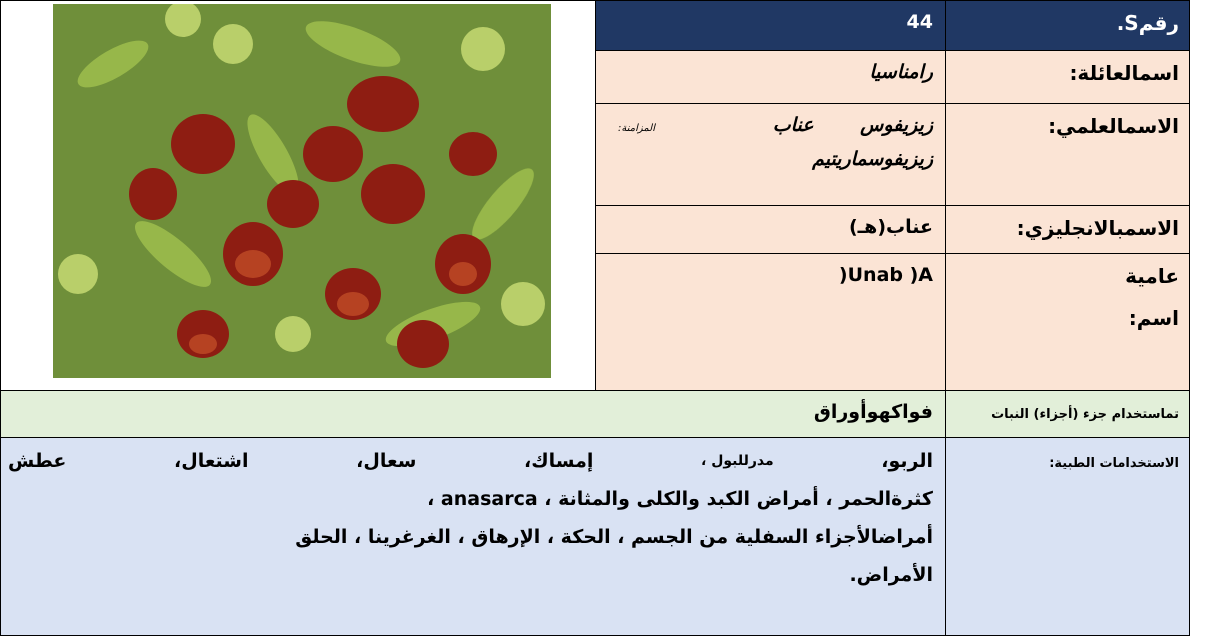 Image resolution: width=1205 pixels, height=641 pixels. I want to click on parts-label: تماستخدام جزء (أجزاء) النبات, so click(1067, 414).